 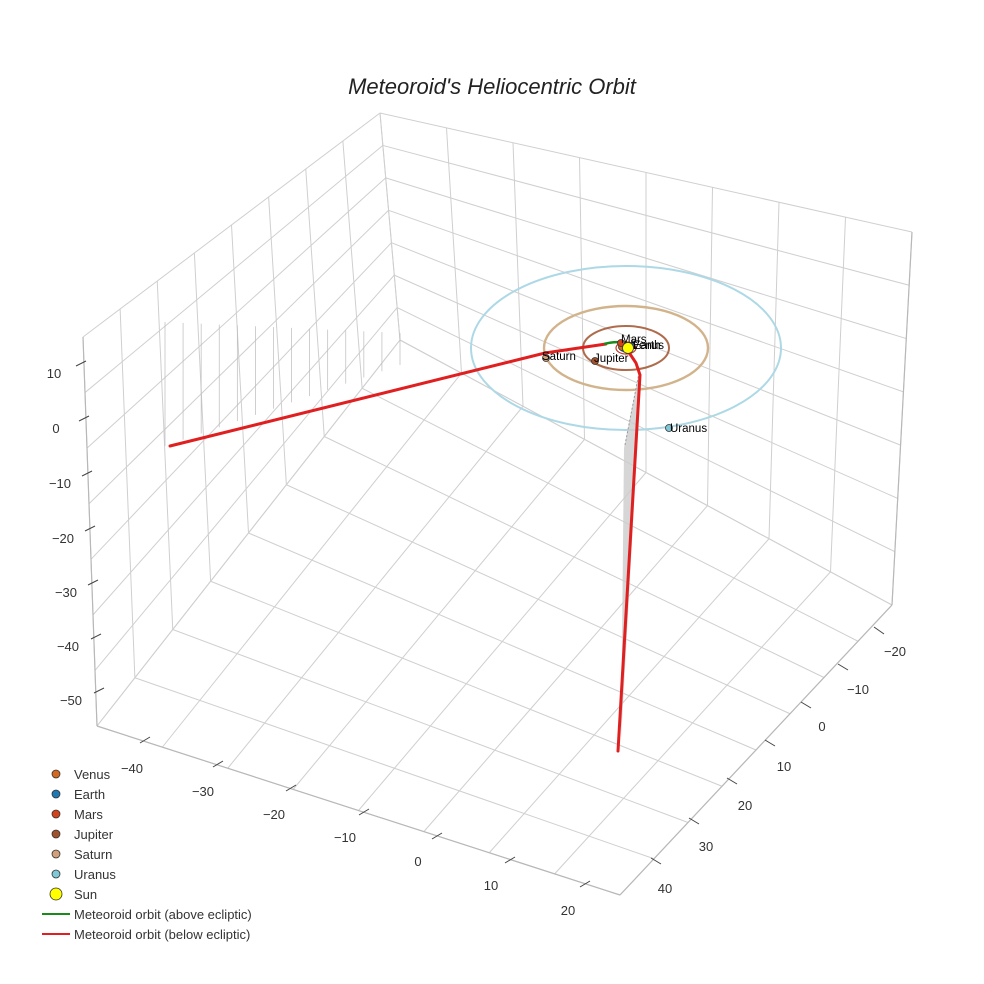 I want to click on legend-item-mars: Mars, so click(x=145, y=814).